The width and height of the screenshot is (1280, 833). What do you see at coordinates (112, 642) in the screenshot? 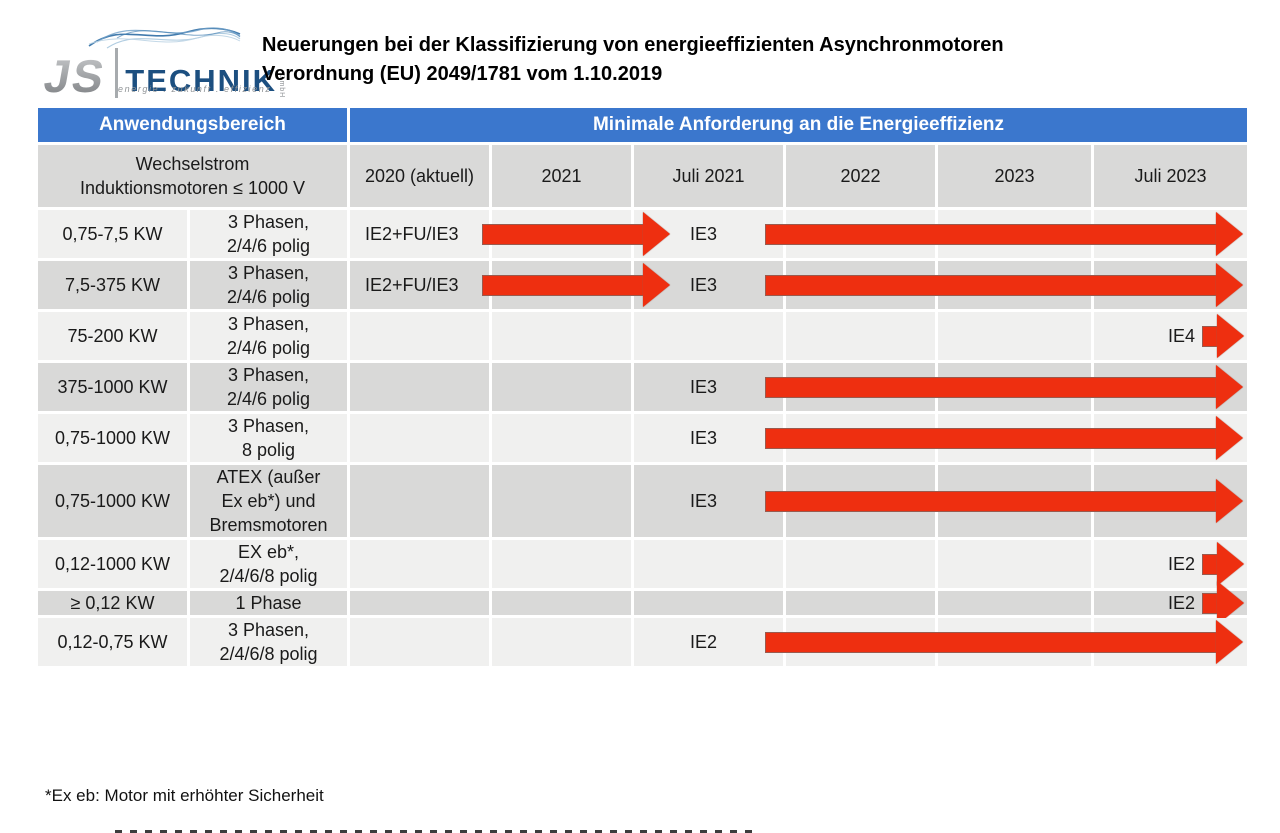
I see `range-cell: 0,12-0,75 KW` at bounding box center [112, 642].